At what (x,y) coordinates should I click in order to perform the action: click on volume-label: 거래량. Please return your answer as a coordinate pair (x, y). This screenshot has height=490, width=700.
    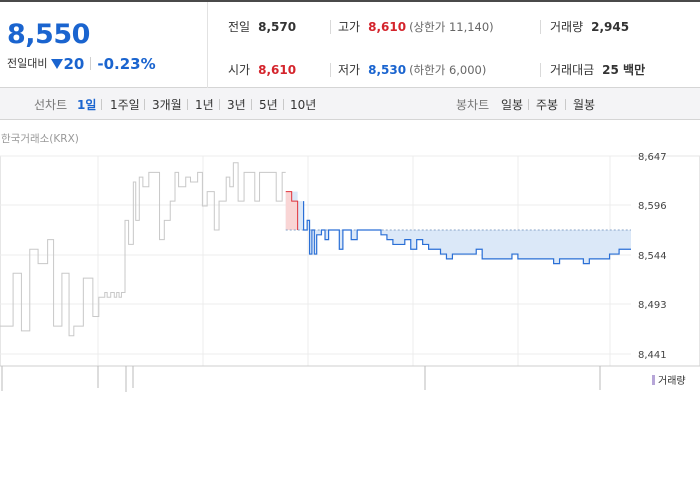
    Looking at the image, I should click on (567, 27).